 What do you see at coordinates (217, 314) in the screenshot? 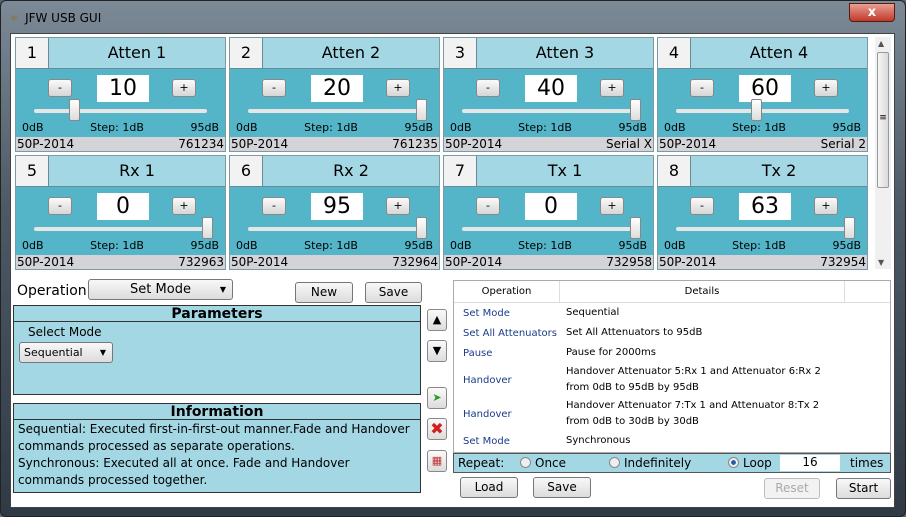
I see `parameters-title: Parameters` at bounding box center [217, 314].